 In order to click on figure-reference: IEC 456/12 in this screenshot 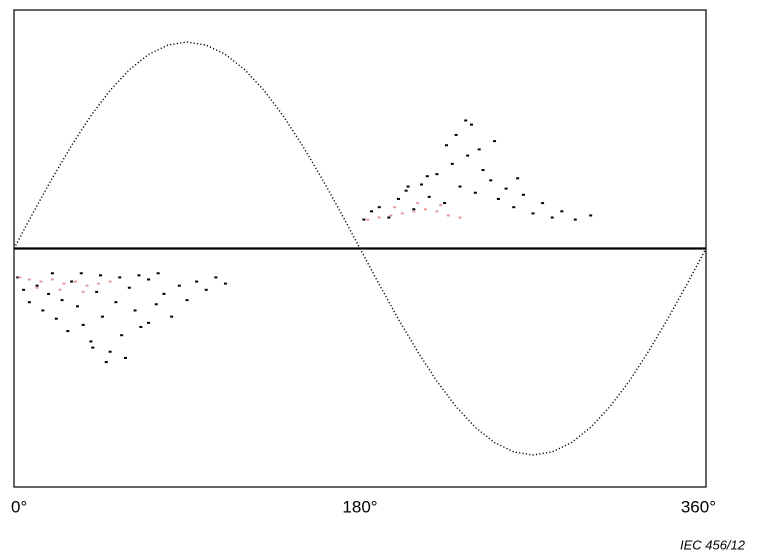, I will do `click(713, 544)`.